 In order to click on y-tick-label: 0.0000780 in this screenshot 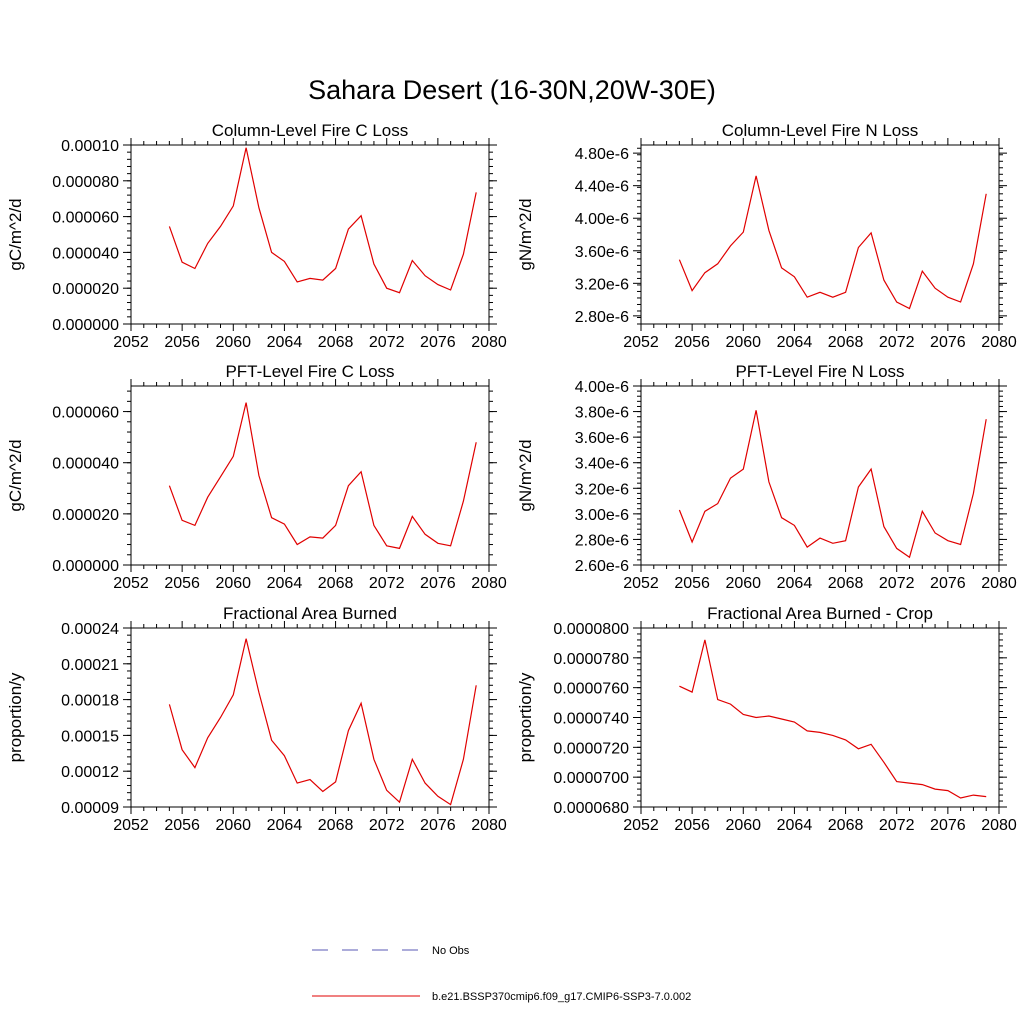, I will do `click(591, 659)`.